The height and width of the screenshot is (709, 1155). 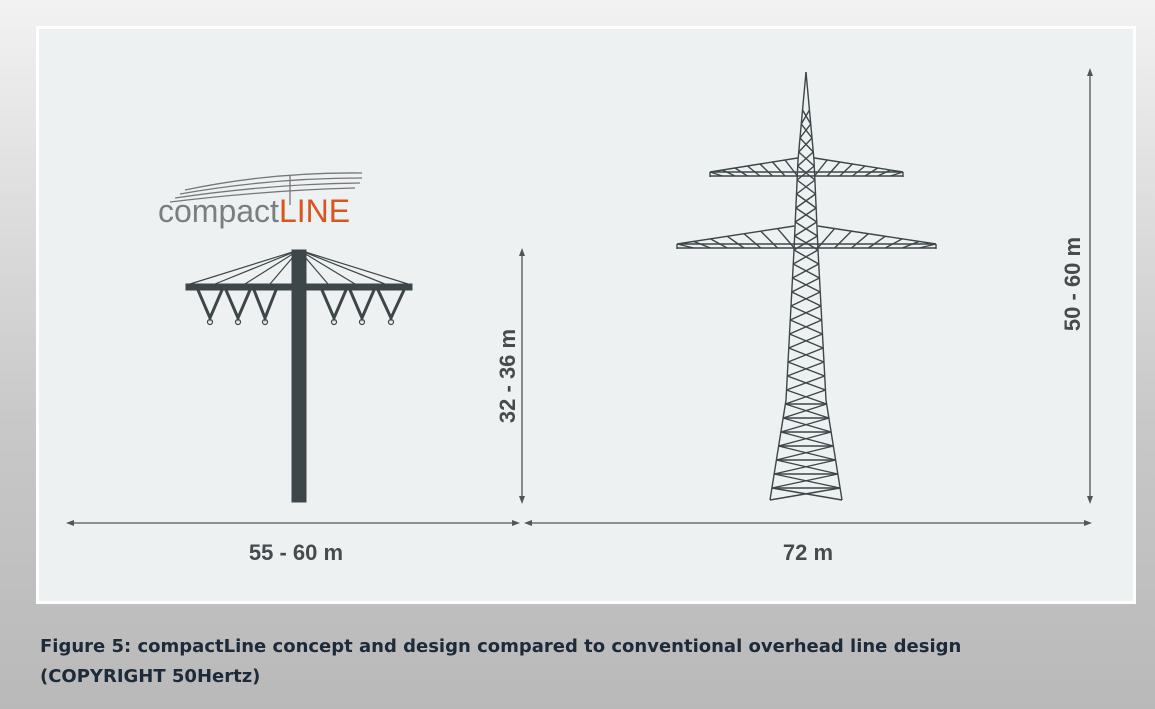 What do you see at coordinates (296, 552) in the screenshot?
I see `compact-width-label: 55 - 60 m` at bounding box center [296, 552].